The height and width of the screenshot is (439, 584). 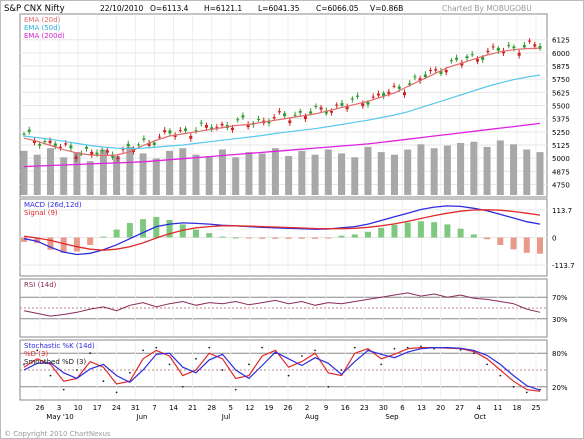 What do you see at coordinates (34, 9) in the screenshot?
I see `symbol-title: S&P CNX Nifty` at bounding box center [34, 9].